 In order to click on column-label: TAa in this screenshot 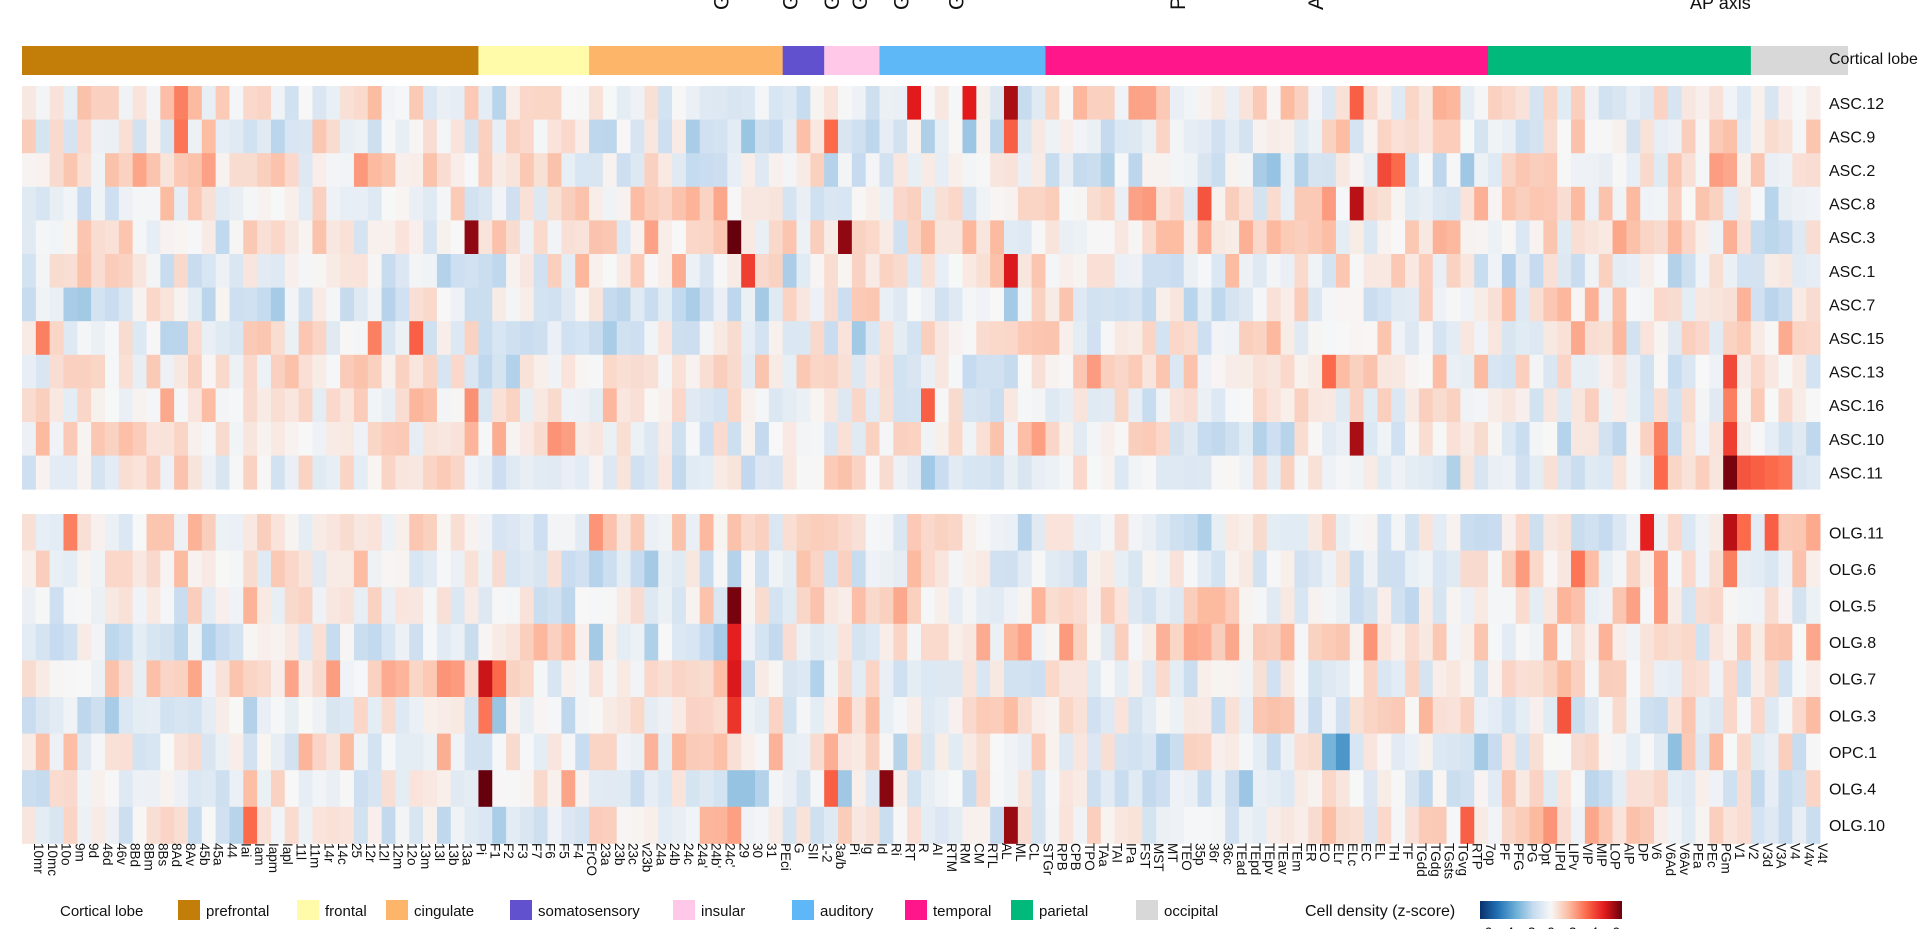, I will do `click(1103, 855)`.